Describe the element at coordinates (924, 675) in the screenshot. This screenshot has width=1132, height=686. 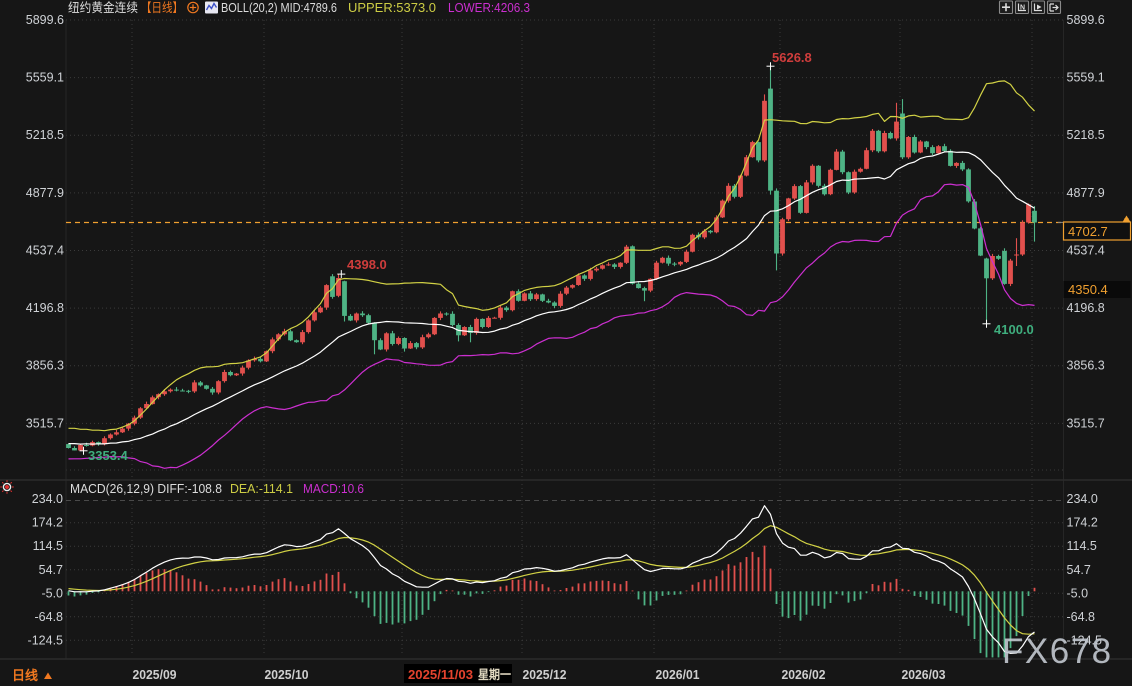
I see `svg-text: 2026/03` at that location.